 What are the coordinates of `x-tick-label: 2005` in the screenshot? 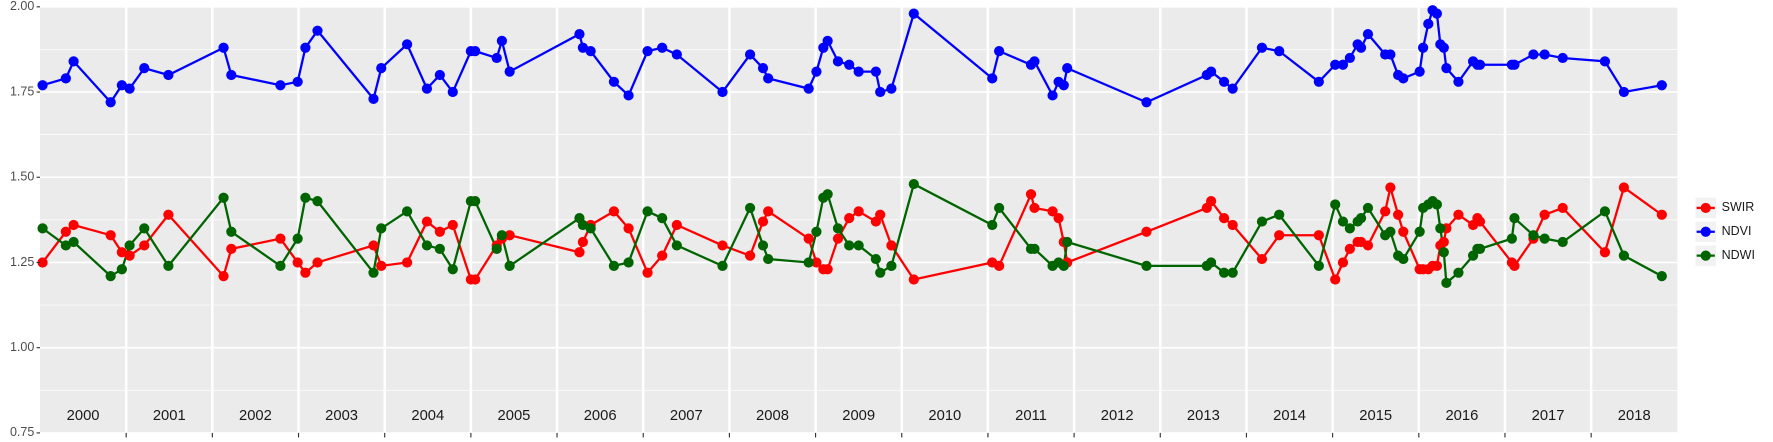 It's located at (514, 416).